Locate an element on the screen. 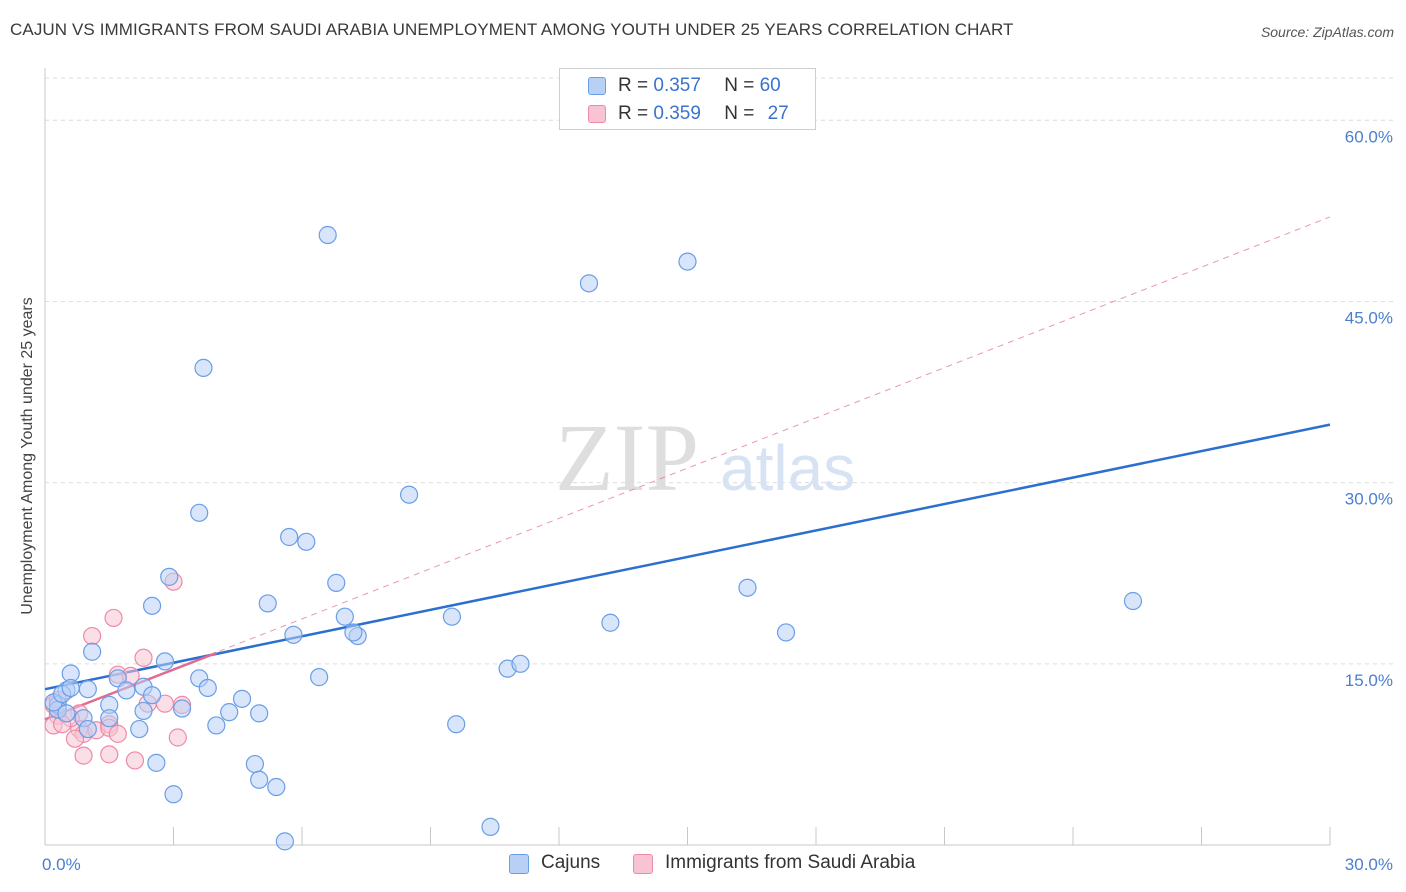 This screenshot has width=1406, height=892. legend-row-immigrants: R = 0.359 N = 27 is located at coordinates (703, 114).